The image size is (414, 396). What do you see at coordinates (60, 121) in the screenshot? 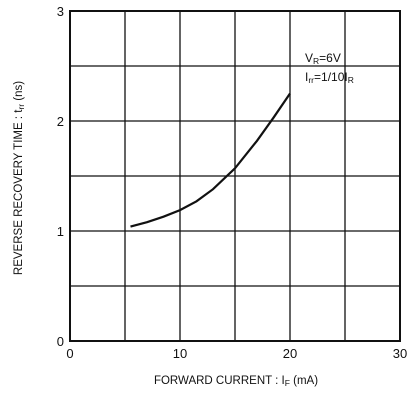
I see `y-tick-label: 2` at bounding box center [60, 121].